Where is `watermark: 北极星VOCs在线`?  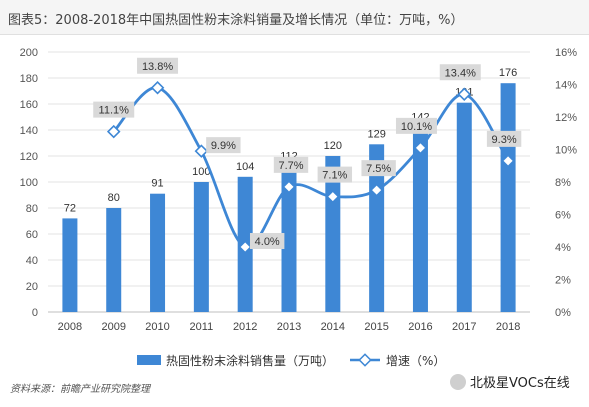 watermark: 北极星VOCs在线 is located at coordinates (510, 381).